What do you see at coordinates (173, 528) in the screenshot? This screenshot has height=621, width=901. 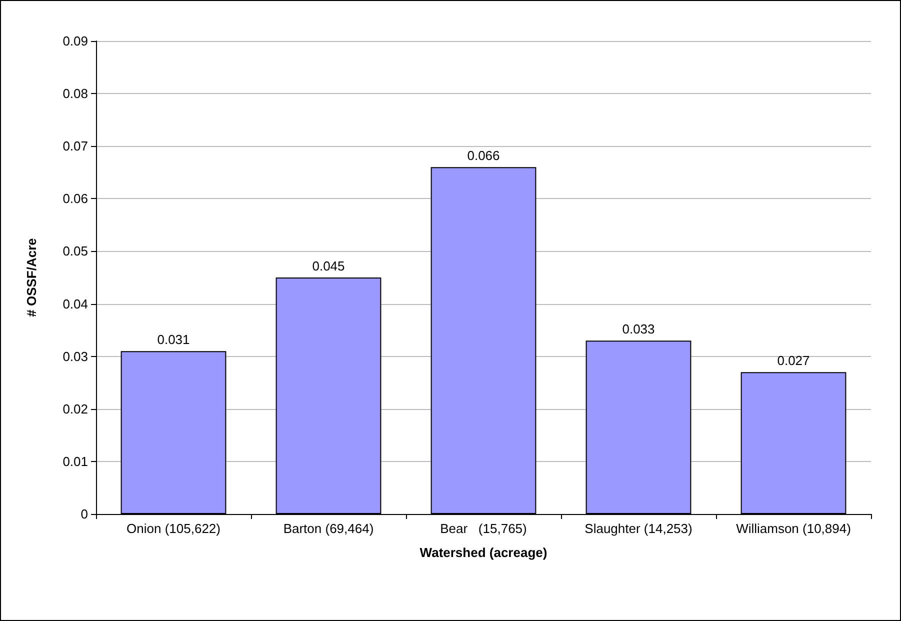 I see `x-tick-label: Onion (105,622)` at bounding box center [173, 528].